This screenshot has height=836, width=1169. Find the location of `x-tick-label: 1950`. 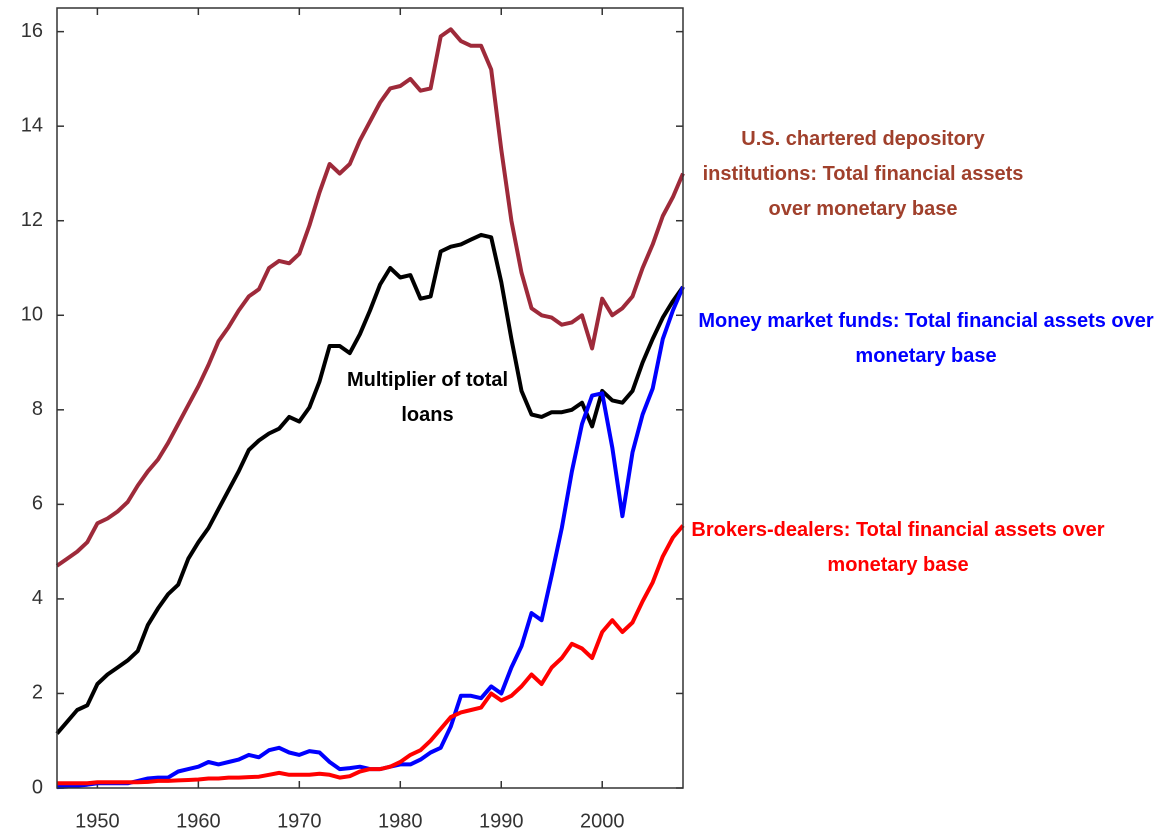

x-tick-label: 1950 is located at coordinates (97, 821).